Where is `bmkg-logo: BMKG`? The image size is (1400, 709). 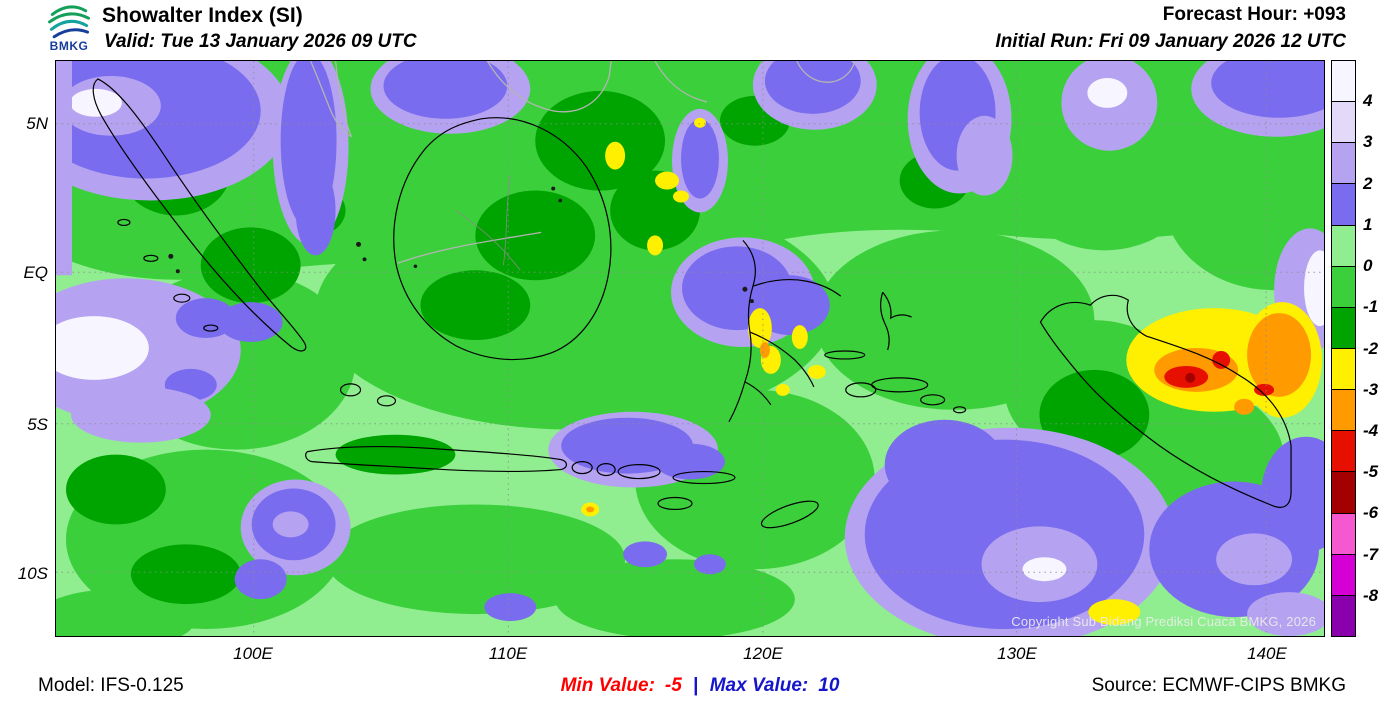
bmkg-logo: BMKG is located at coordinates (69, 30).